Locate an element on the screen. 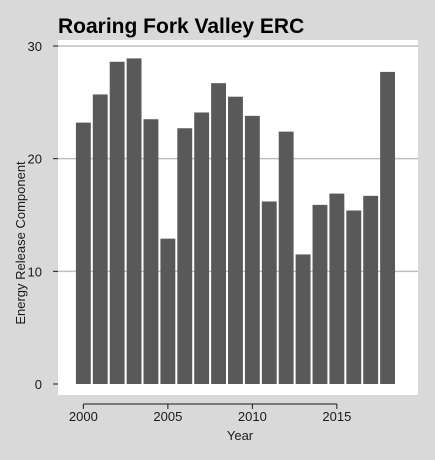 This screenshot has height=460, width=435. bar-2012 is located at coordinates (286, 257).